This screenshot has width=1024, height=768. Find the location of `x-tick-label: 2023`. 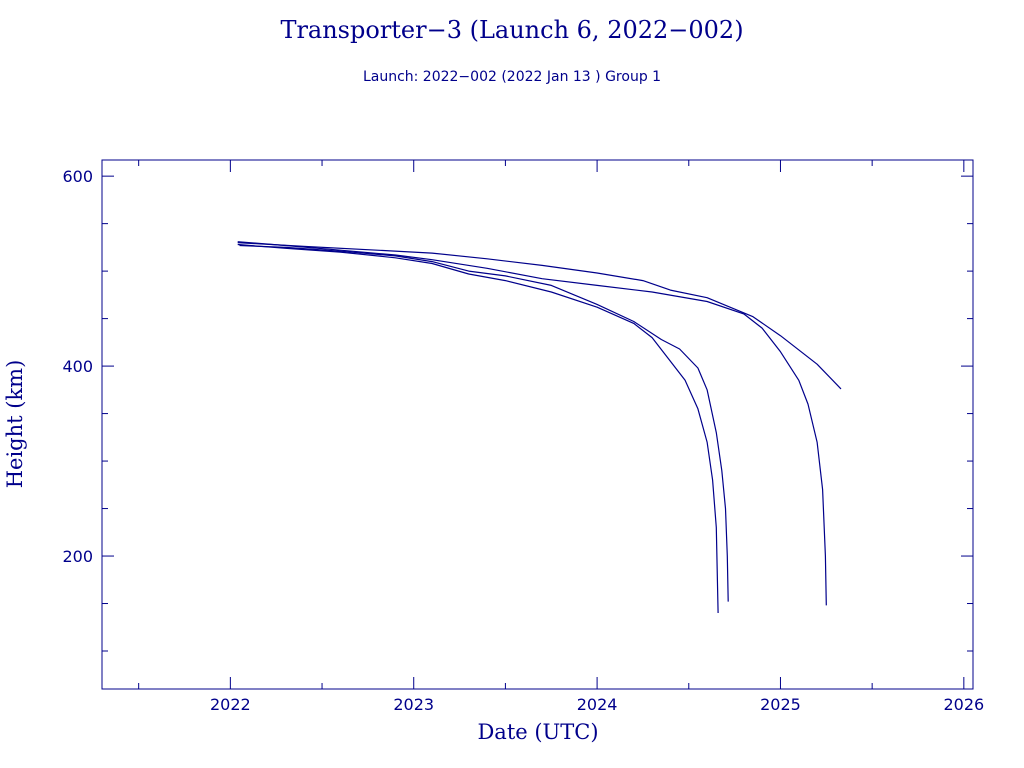

x-tick-label: 2023 is located at coordinates (413, 704).